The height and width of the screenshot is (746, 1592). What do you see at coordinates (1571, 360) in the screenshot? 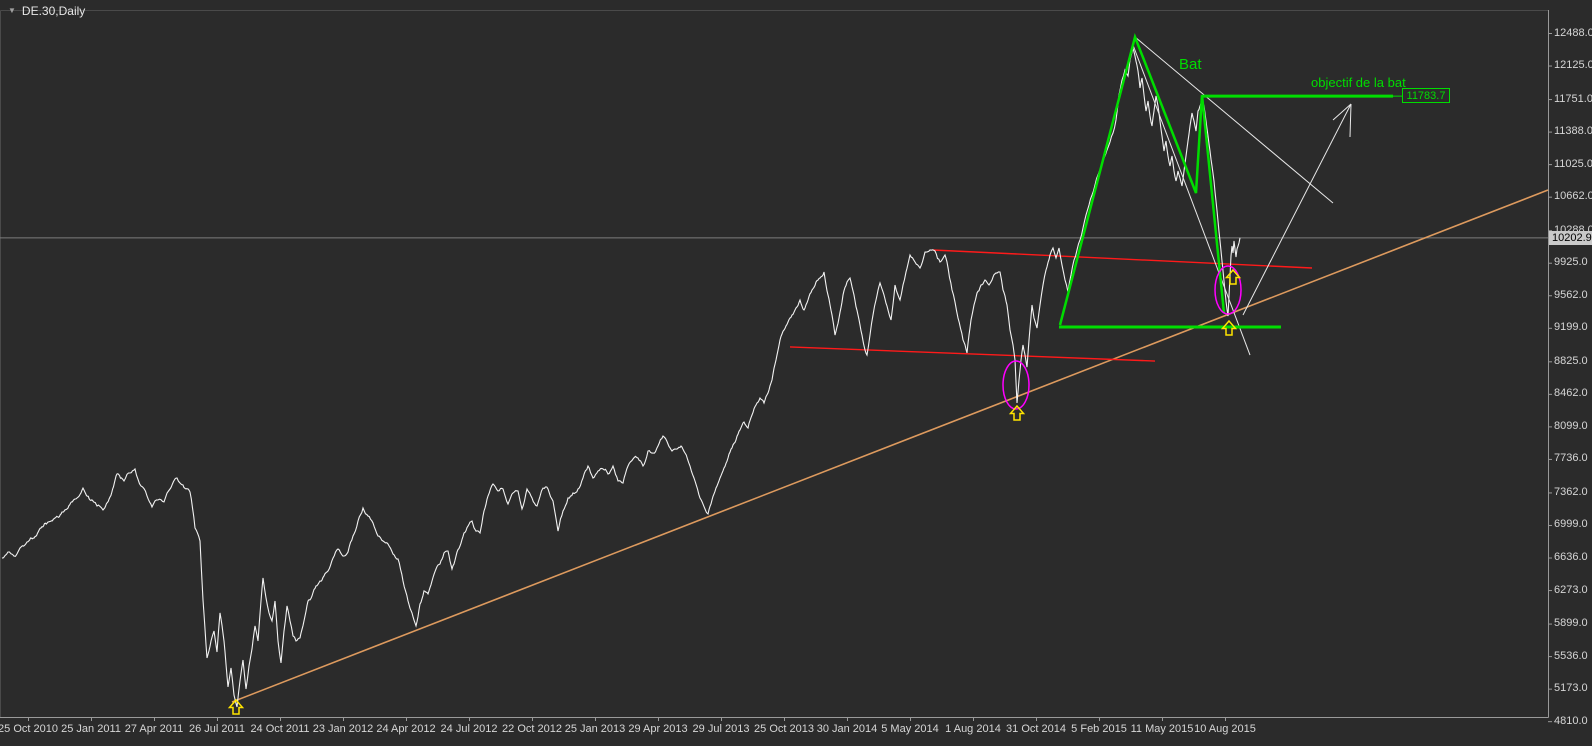
I see `price-axis-label: 8825.0` at bounding box center [1571, 360].